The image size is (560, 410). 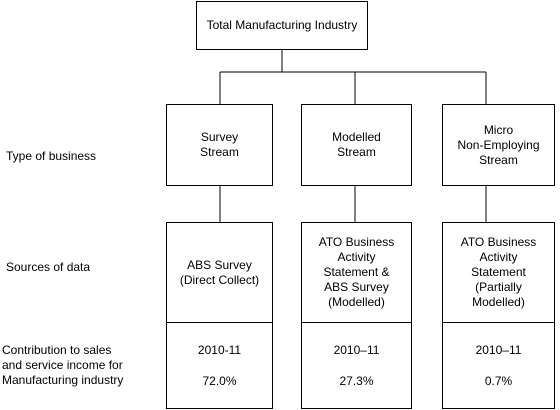 What do you see at coordinates (219, 350) in the screenshot?
I see `survey-contribution-year: 2010-11` at bounding box center [219, 350].